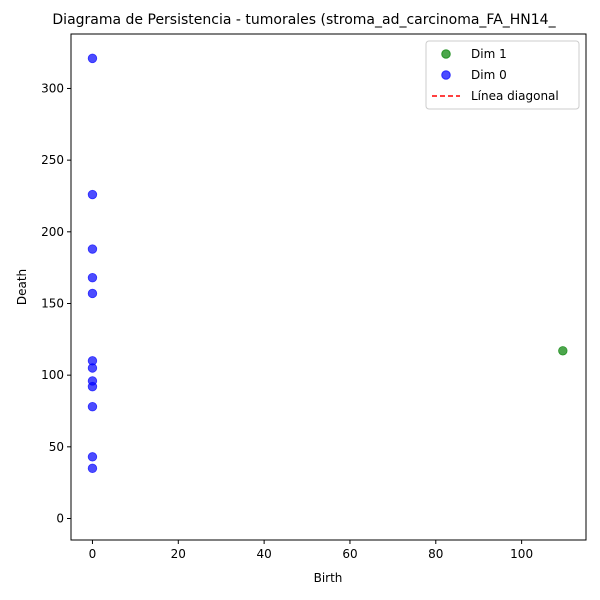 Image resolution: width=600 pixels, height=600 pixels. Describe the element at coordinates (22, 287) in the screenshot. I see `y-axis-label: Death` at that location.